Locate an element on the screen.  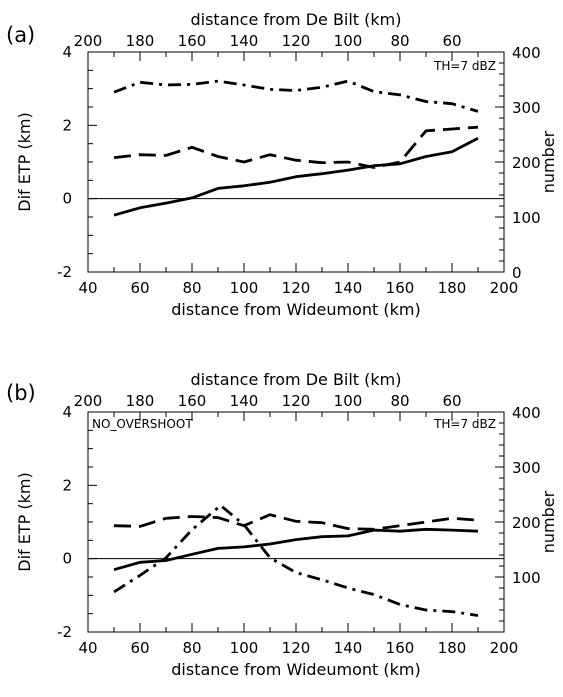
y2-tick-label: 0 is located at coordinates (517, 273).